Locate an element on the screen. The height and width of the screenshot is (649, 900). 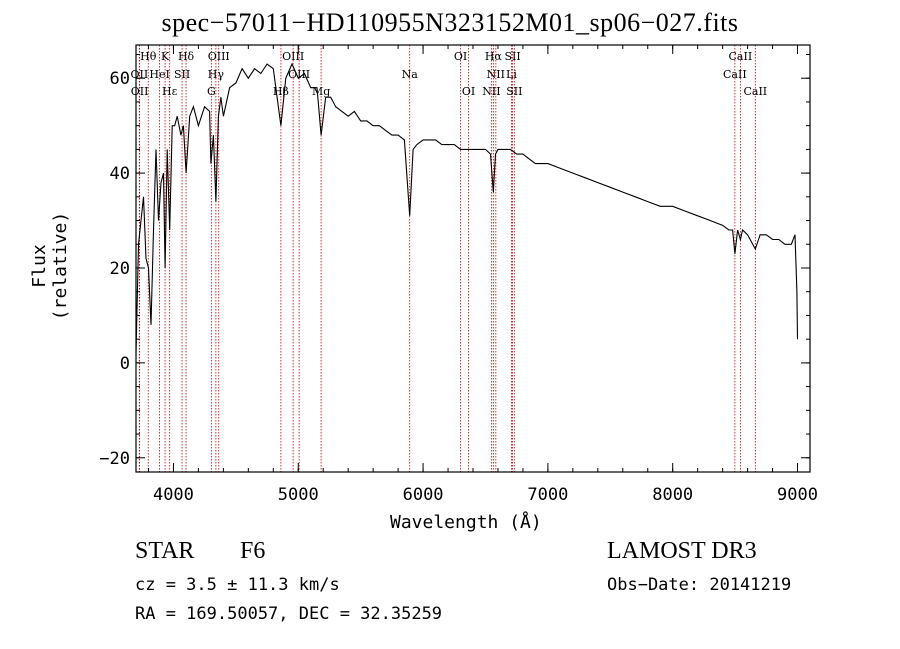
line-label: Hθ is located at coordinates (148, 56).